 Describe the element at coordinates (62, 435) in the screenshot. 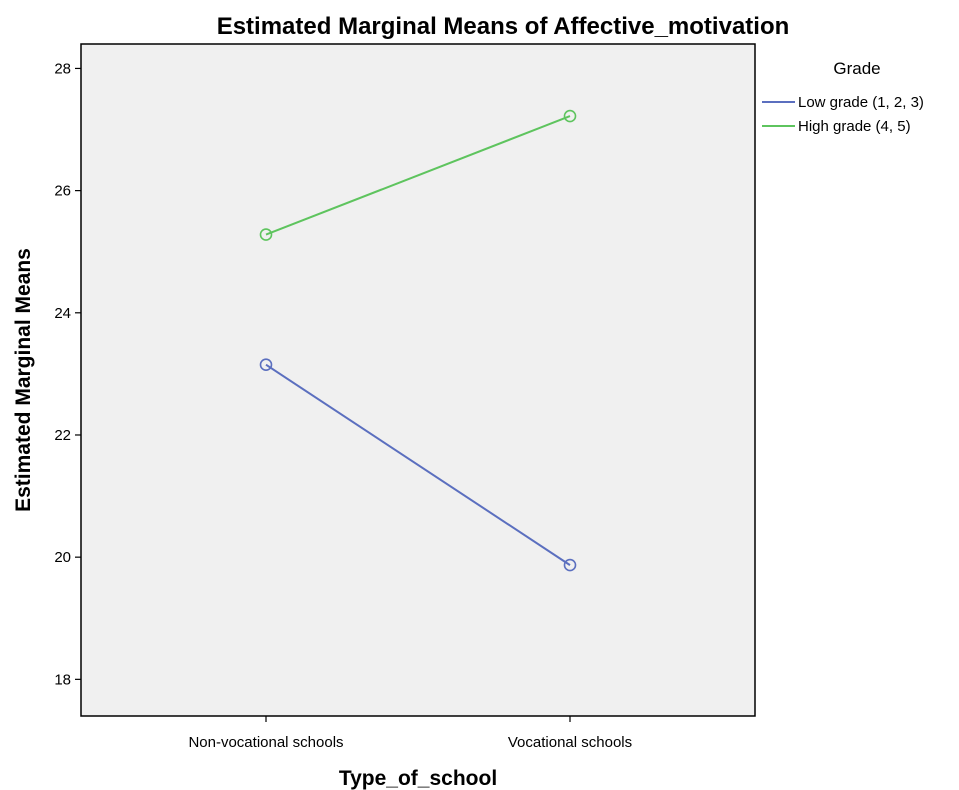

I see `y-tick-label: 22` at that location.